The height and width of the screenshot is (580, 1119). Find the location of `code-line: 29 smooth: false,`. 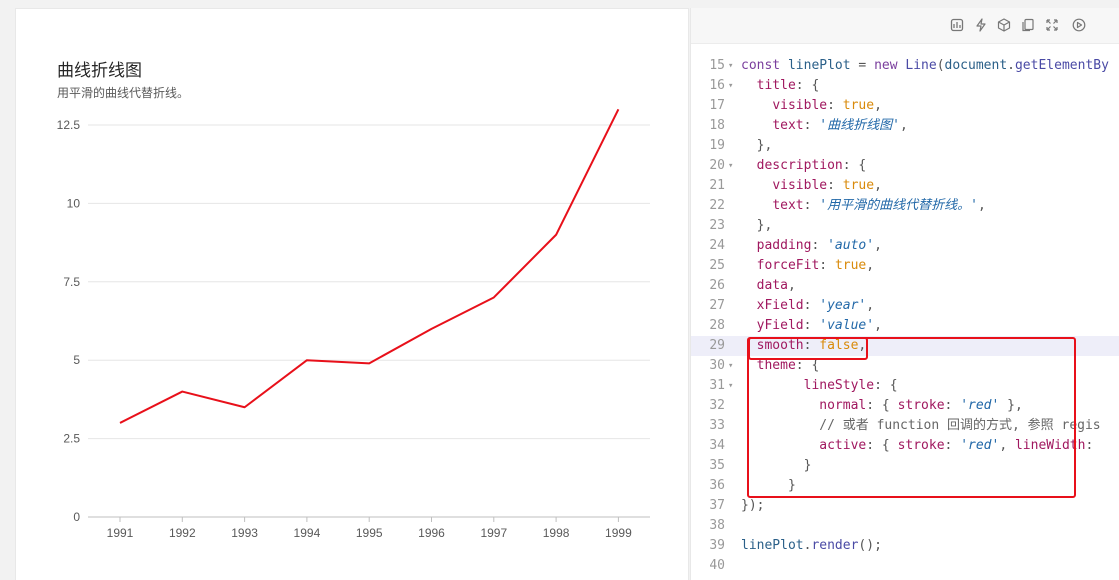

code-line: 29 smooth: false, is located at coordinates (905, 346).